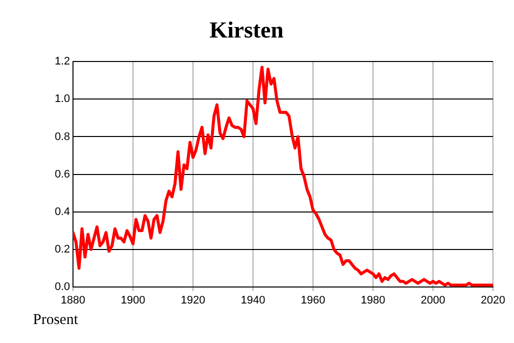 Image resolution: width=514 pixels, height=343 pixels. What do you see at coordinates (62, 287) in the screenshot?
I see `y-tick-label: 0.0` at bounding box center [62, 287].